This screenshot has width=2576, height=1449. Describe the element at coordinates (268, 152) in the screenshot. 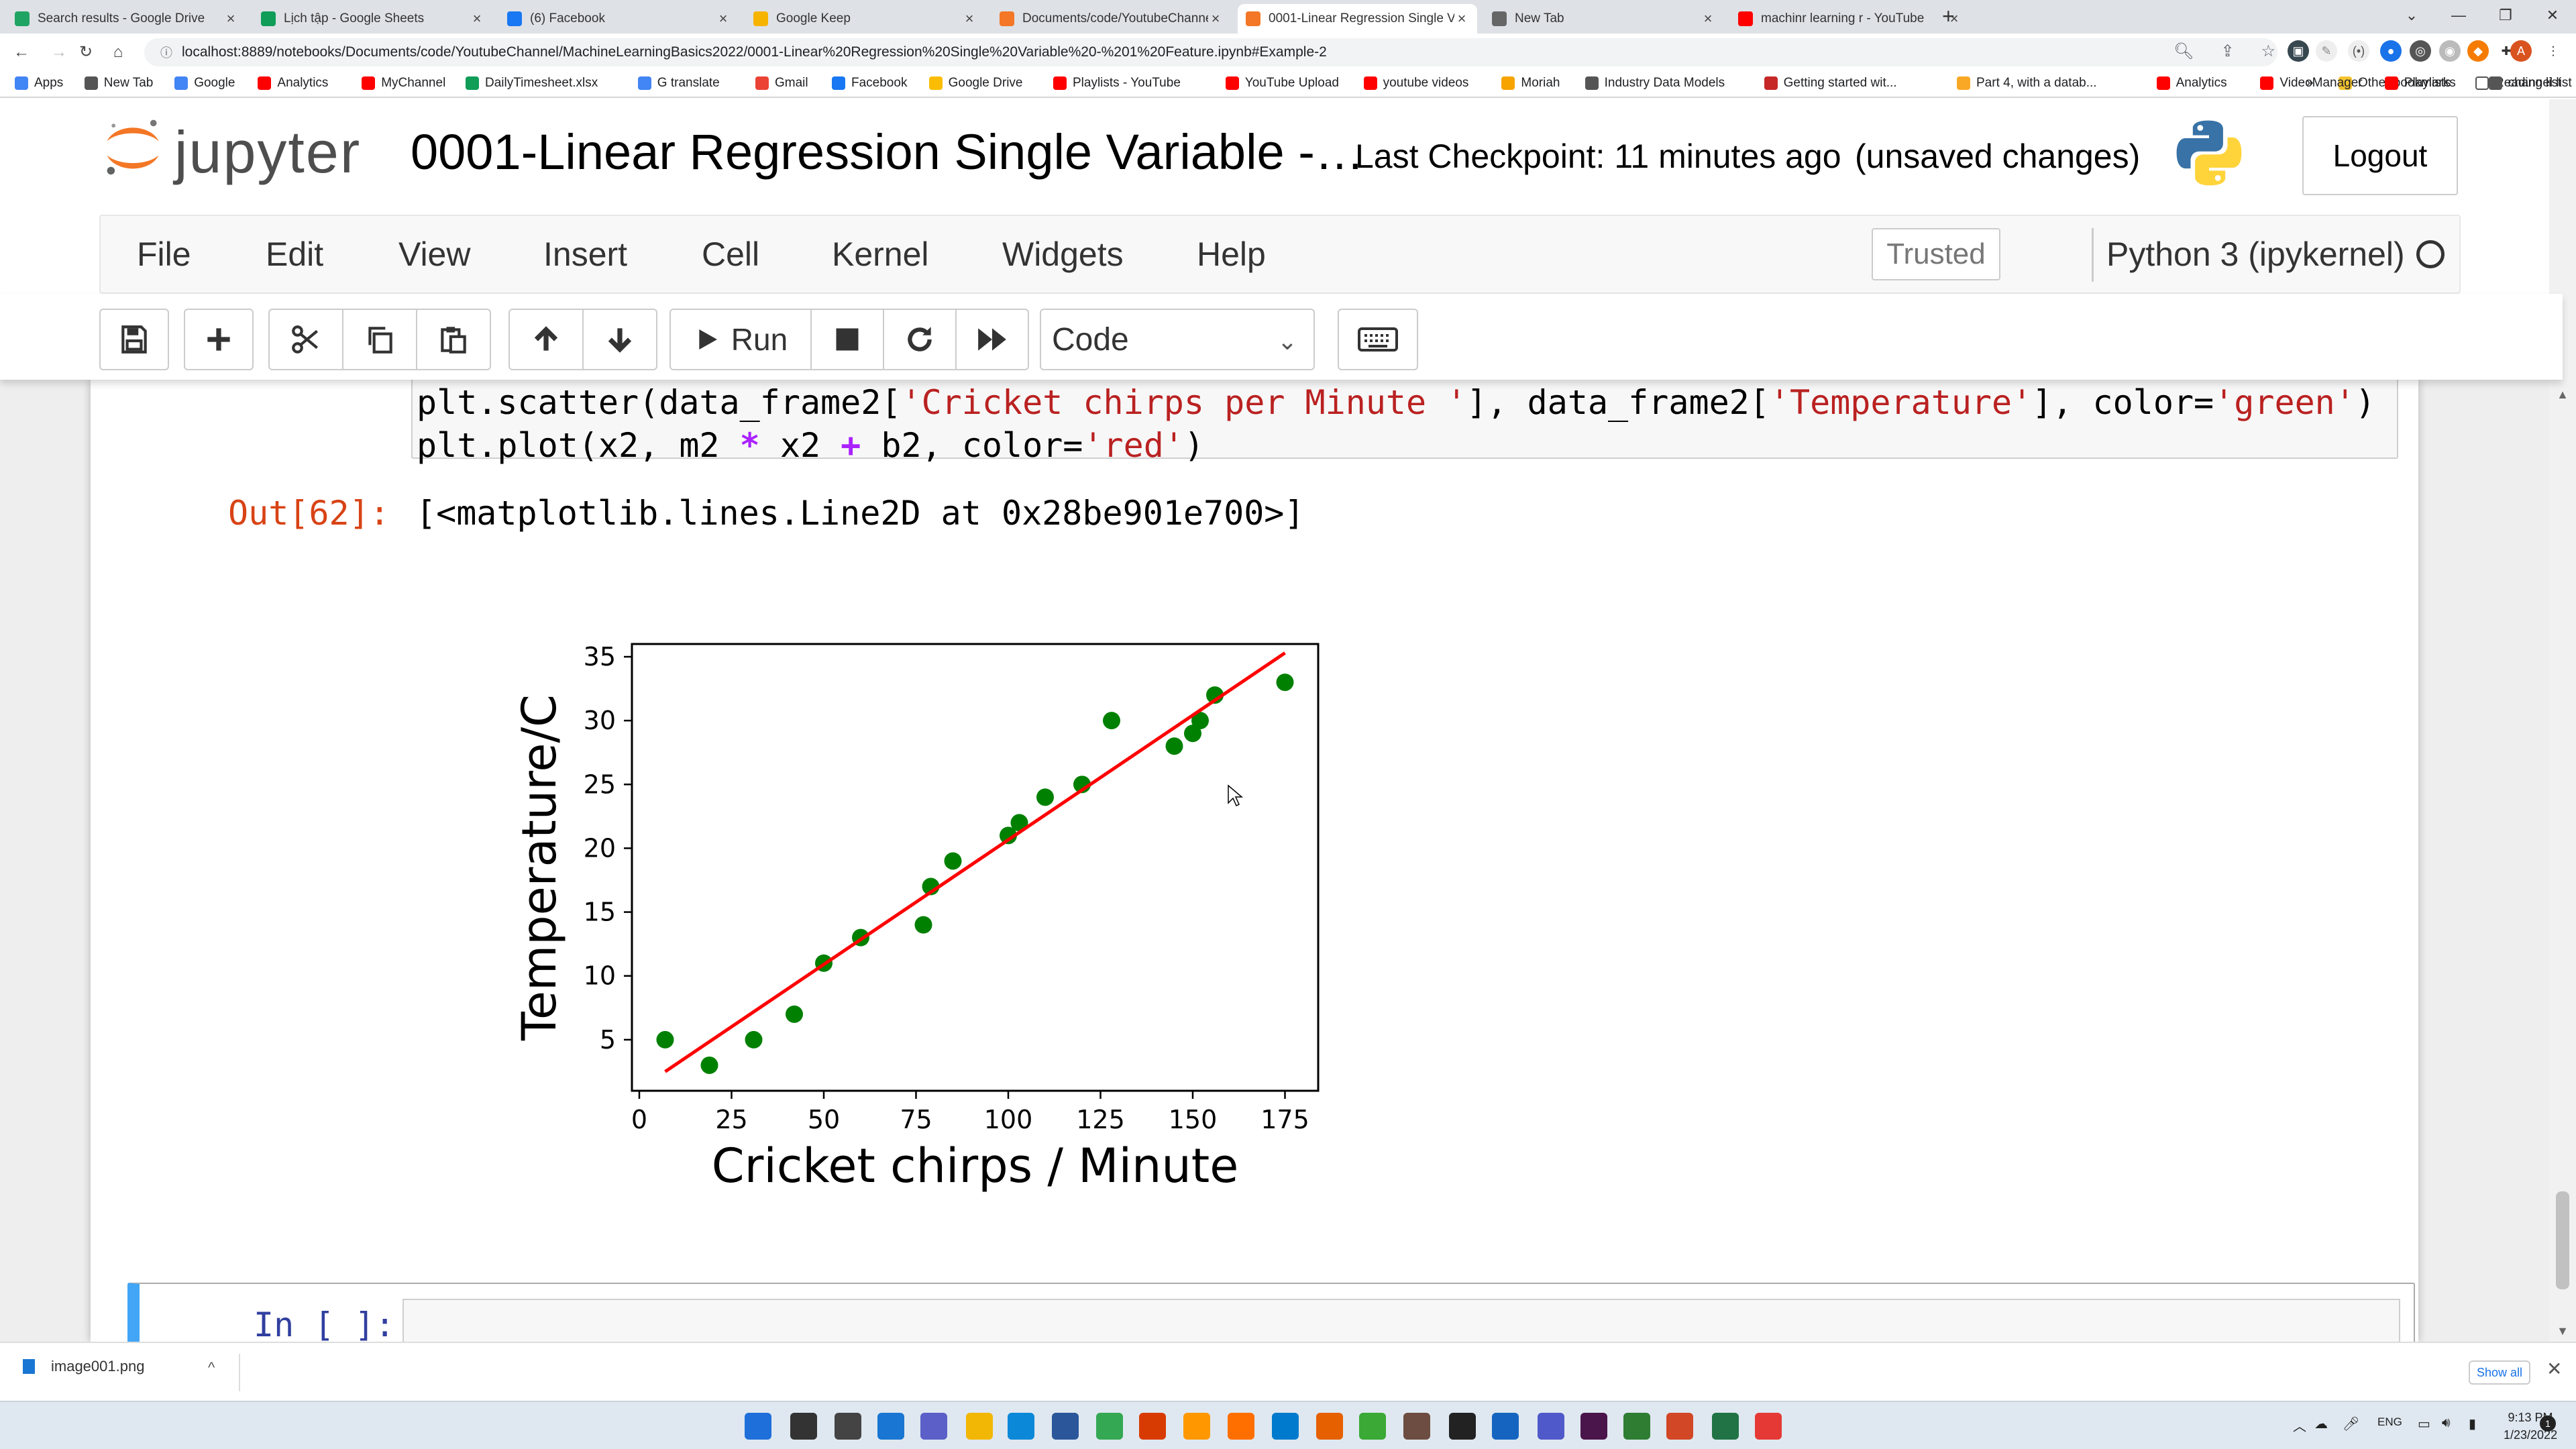

I see `jupyter-logo-text: jupyter` at that location.